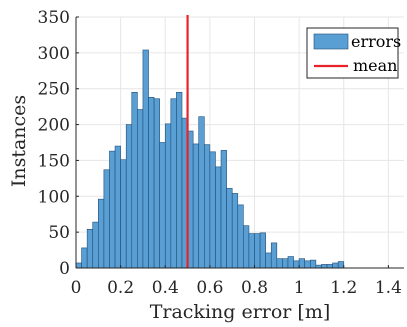 The image size is (407, 327). What do you see at coordinates (209, 288) in the screenshot?
I see `x-tick-label: 0.6` at bounding box center [209, 288].